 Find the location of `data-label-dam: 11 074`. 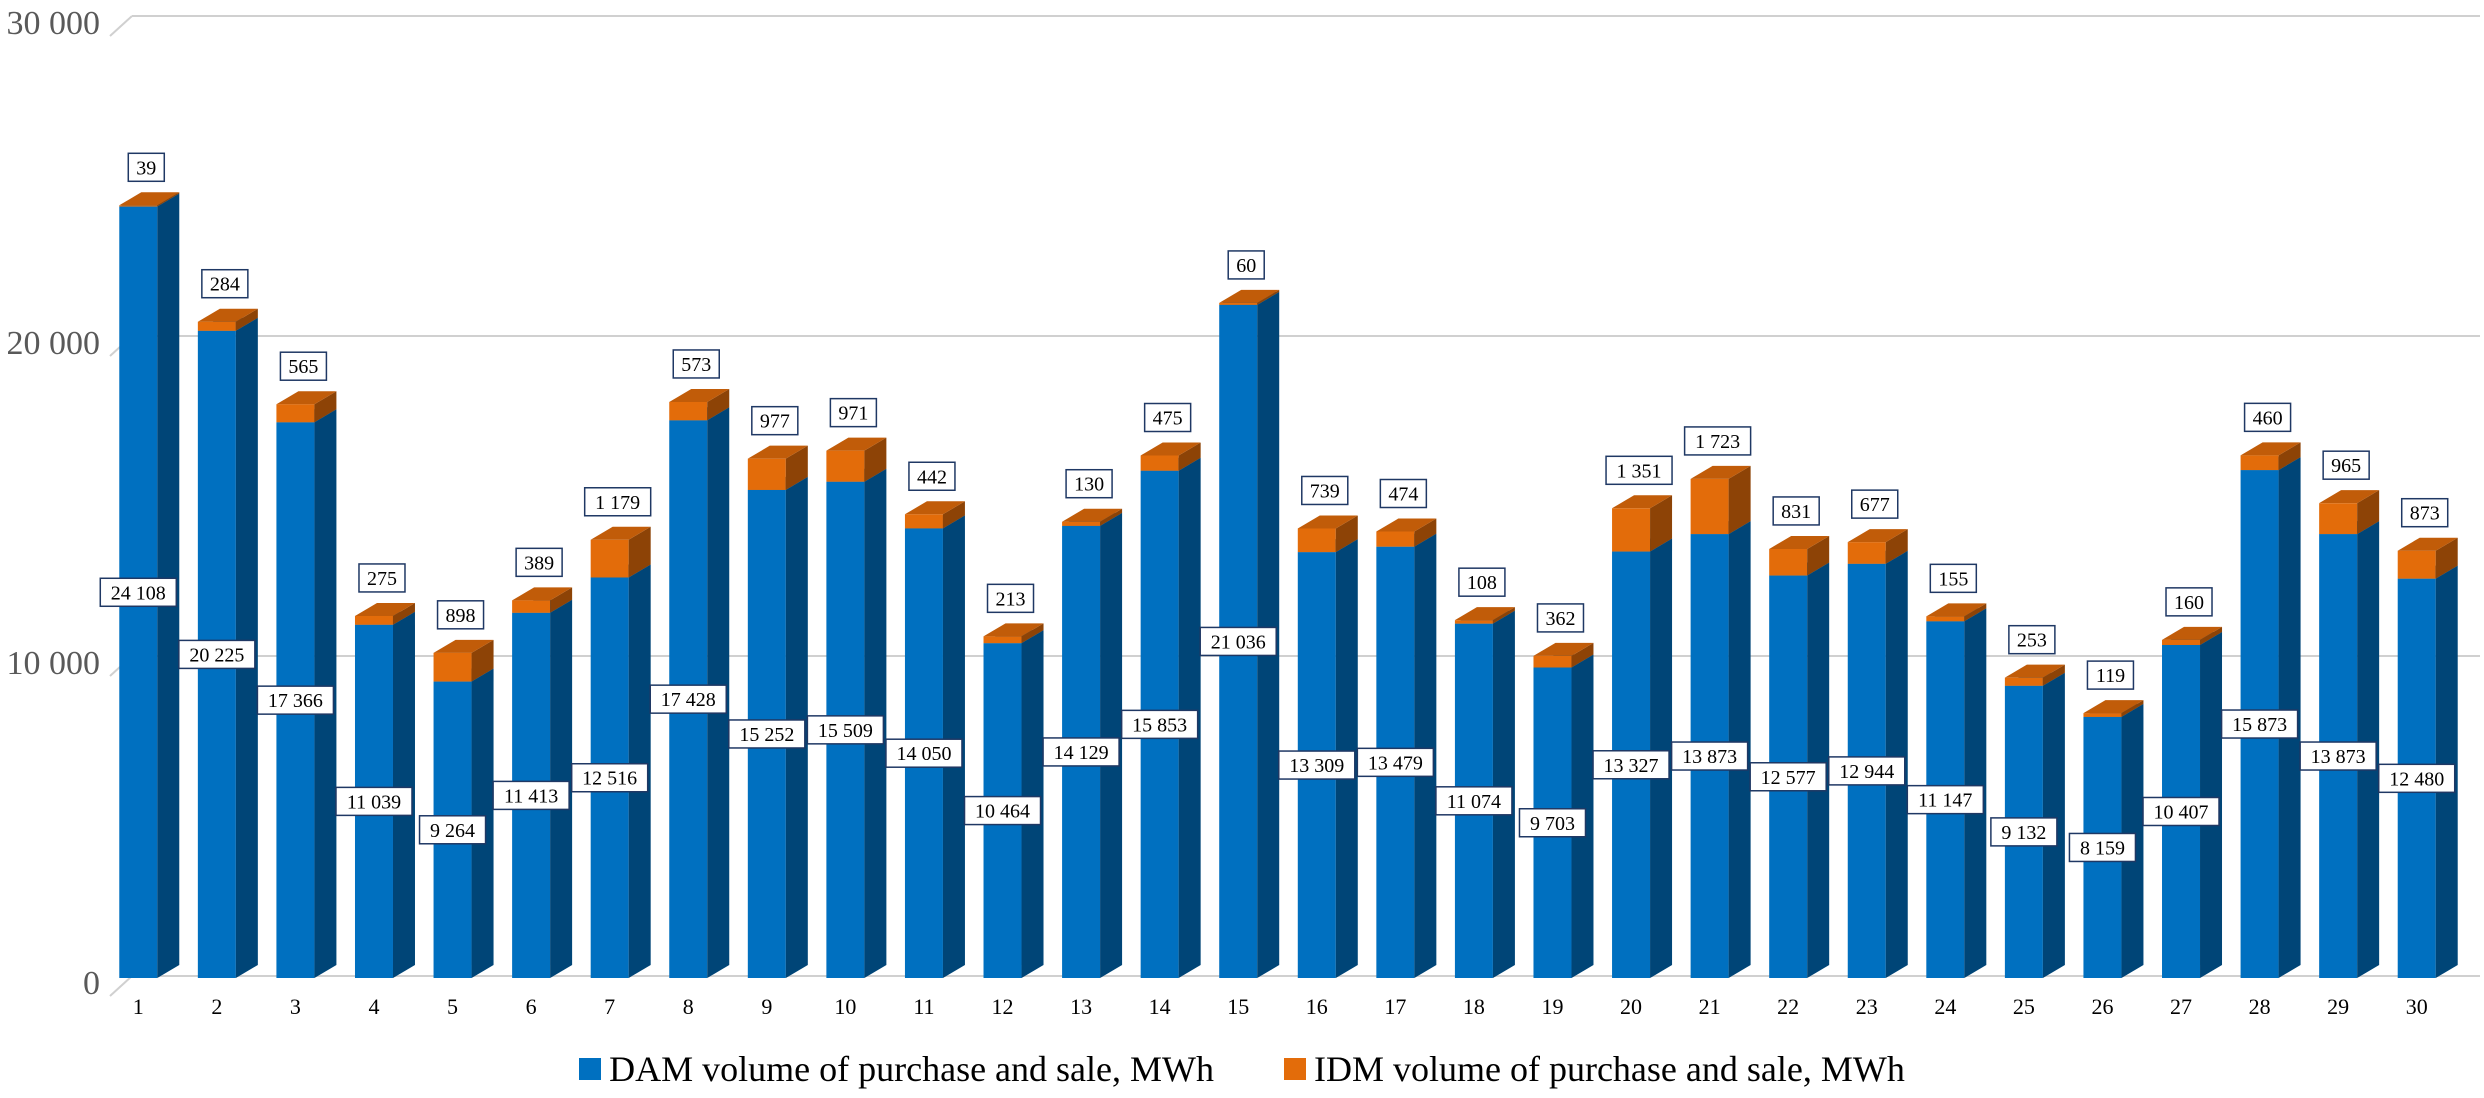

data-label-dam: 11 074 is located at coordinates (1474, 802).